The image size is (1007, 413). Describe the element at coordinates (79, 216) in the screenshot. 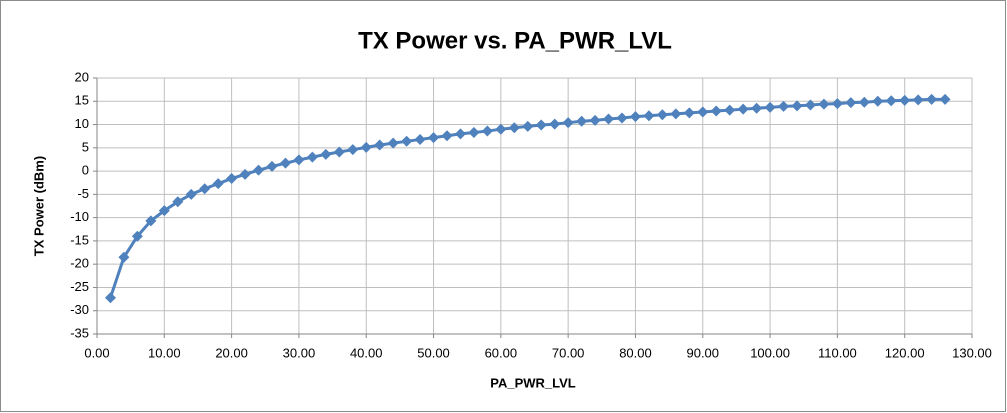

I see `y-tick-label: -10` at that location.